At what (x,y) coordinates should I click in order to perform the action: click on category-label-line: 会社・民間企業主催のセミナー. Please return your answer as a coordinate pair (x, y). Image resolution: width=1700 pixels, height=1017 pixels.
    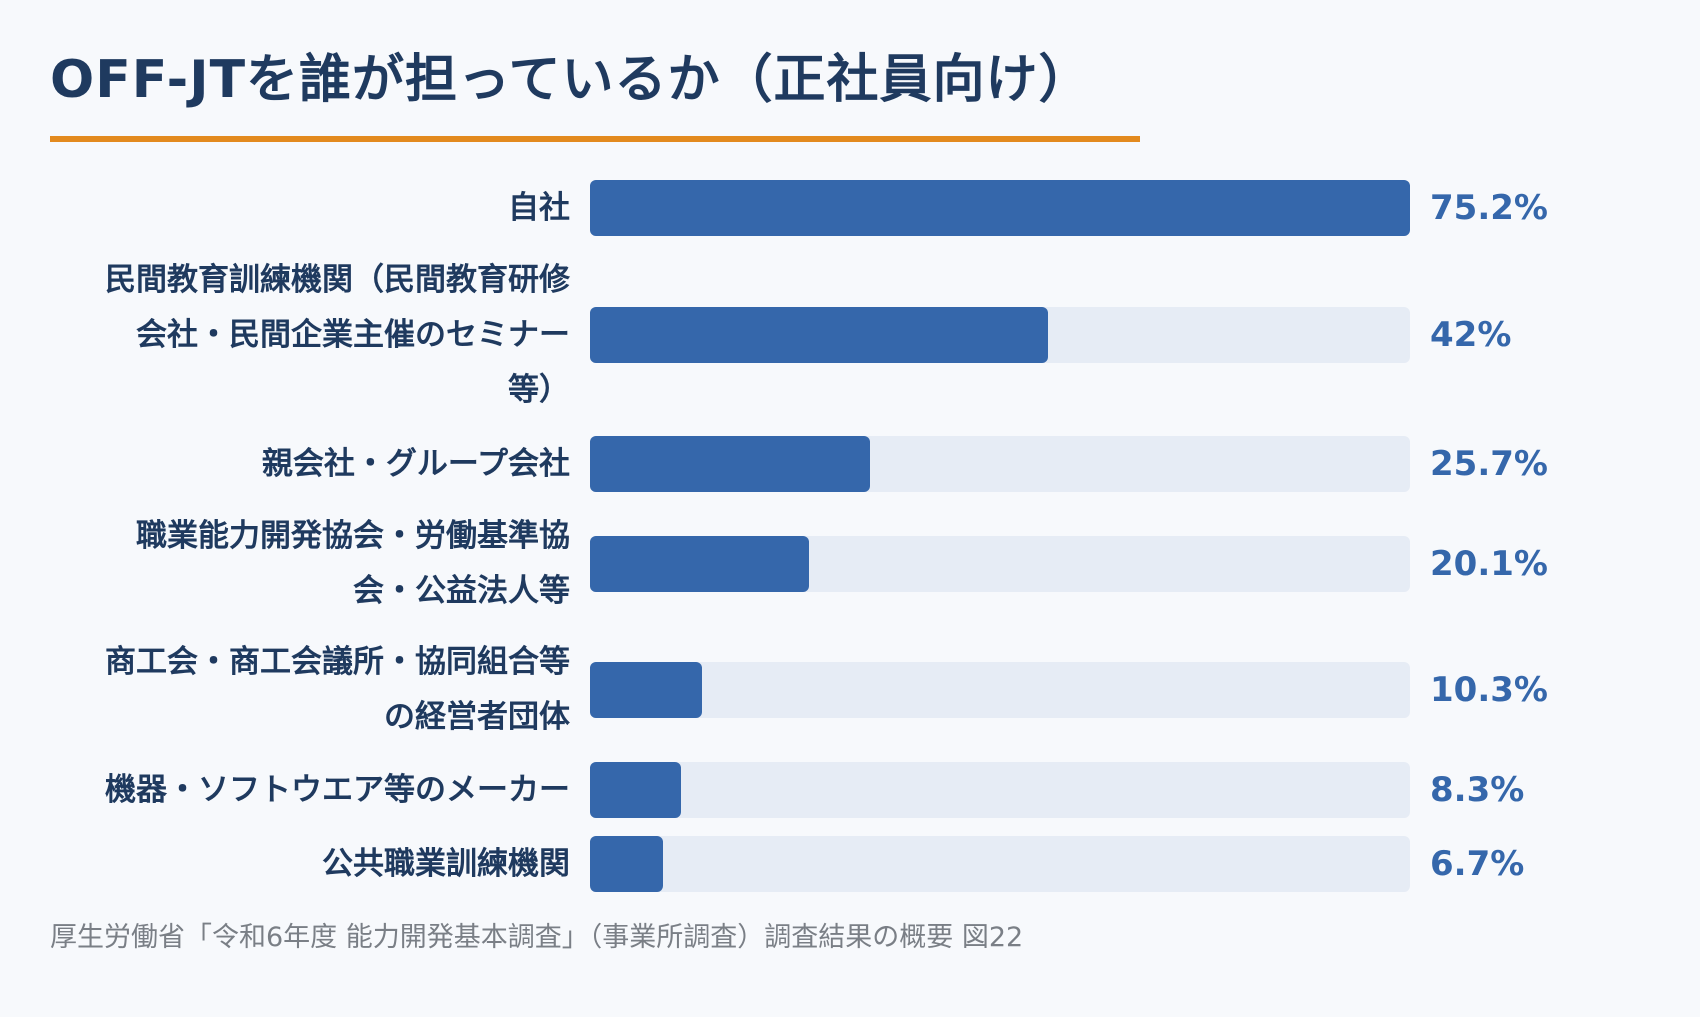
    Looking at the image, I should click on (353, 334).